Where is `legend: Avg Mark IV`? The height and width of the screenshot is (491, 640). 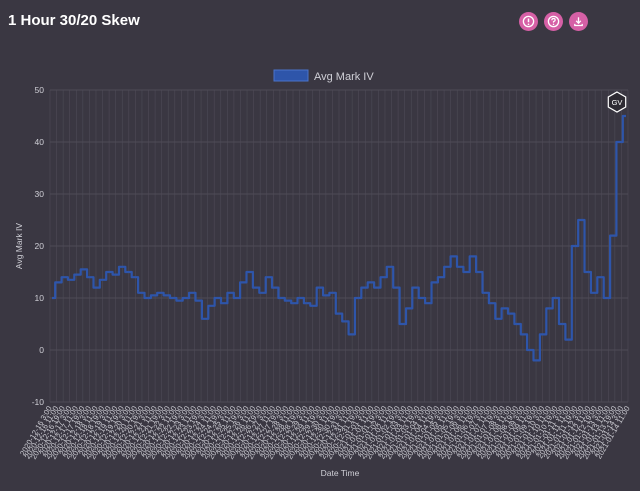
legend: Avg Mark IV is located at coordinates (323, 76).